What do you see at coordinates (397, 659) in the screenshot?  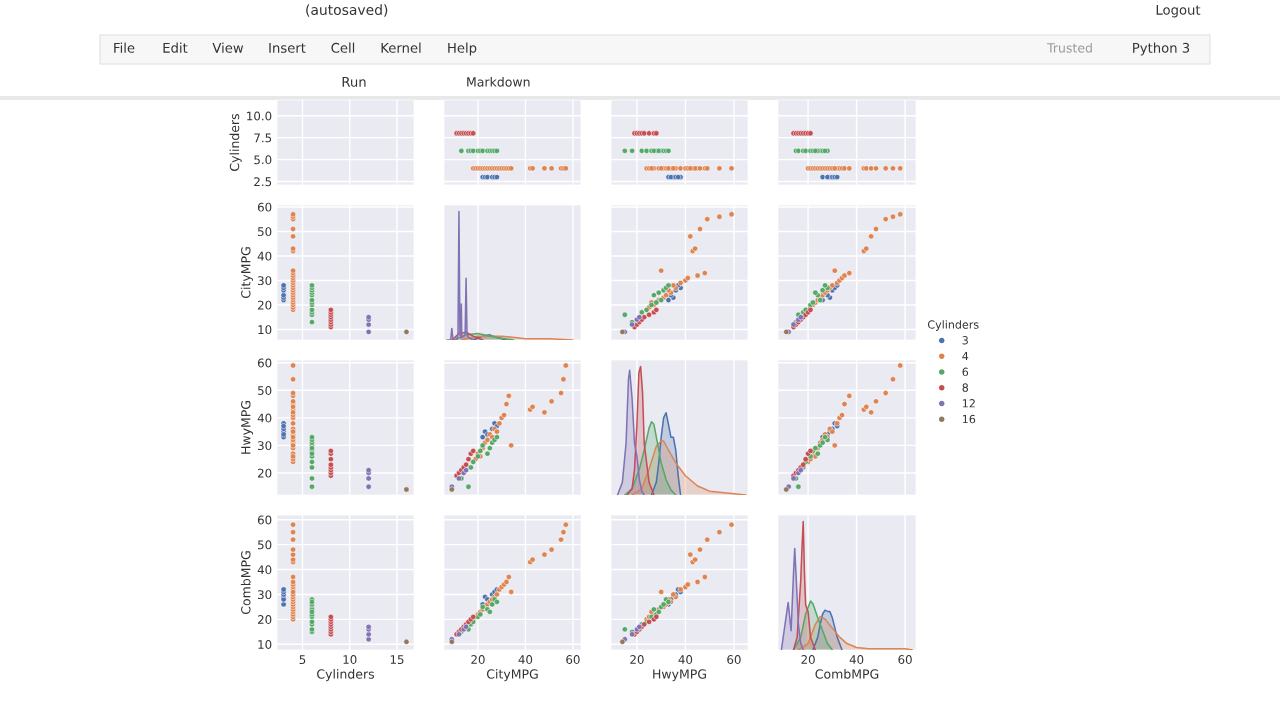 I see `x-tick-label: 15` at bounding box center [397, 659].